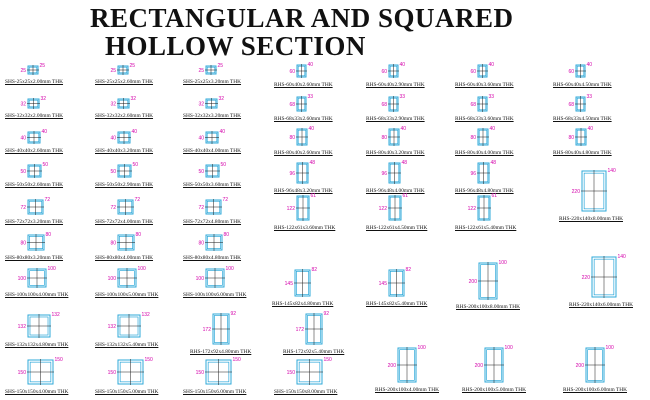 The image size is (650, 400). Describe the element at coordinates (595, 390) in the screenshot. I see `section-label: RHS-200x100x6.00mm THK` at that location.